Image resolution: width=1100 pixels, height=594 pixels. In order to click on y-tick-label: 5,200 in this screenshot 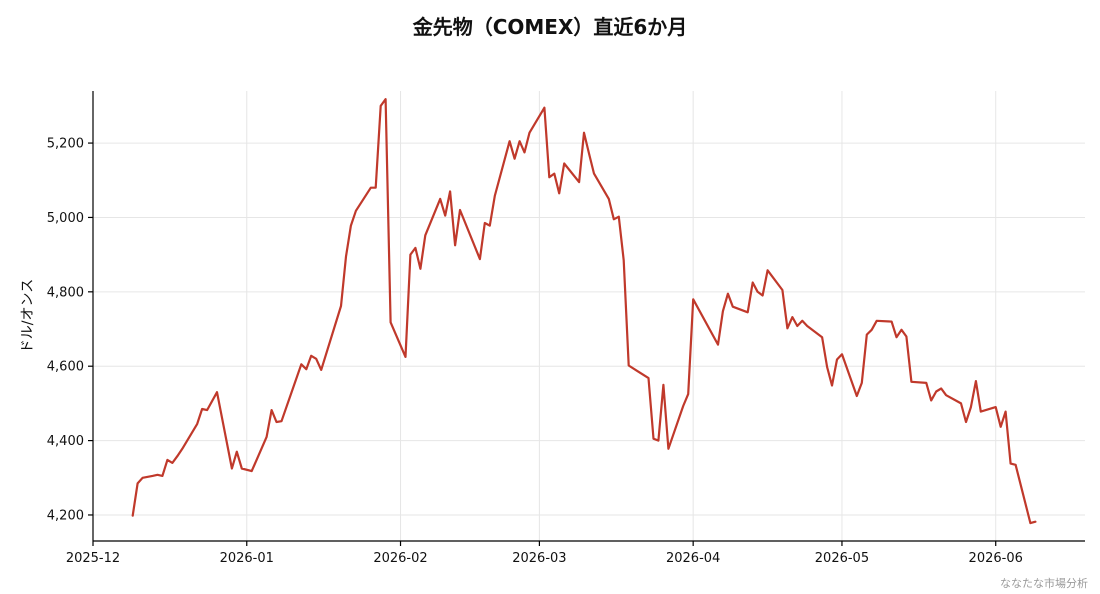, I will do `click(65, 144)`.